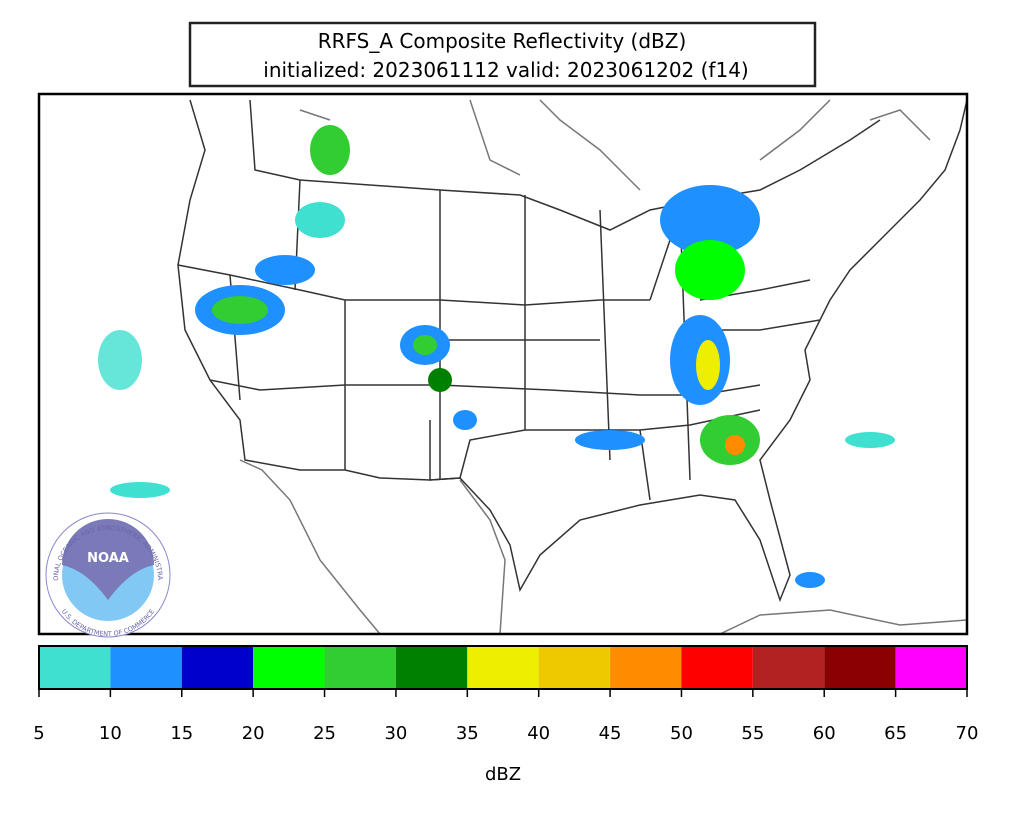  I want to click on title: RRFS_A Composite Reflectivity (dBZ), so click(502, 41).